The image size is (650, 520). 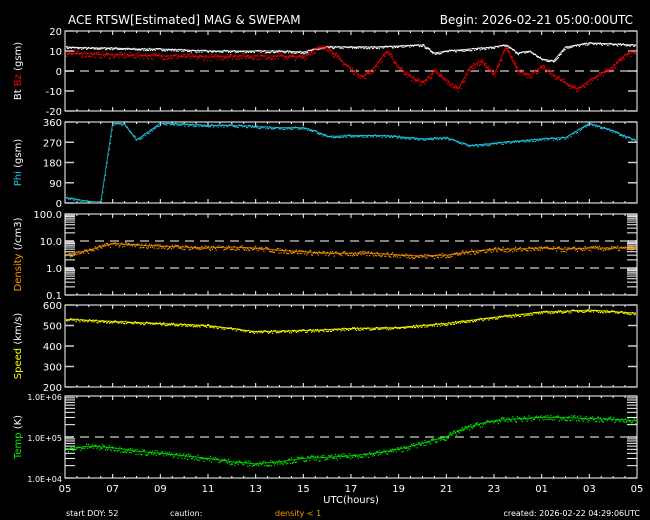 I want to click on y-tick-label: 1.0, so click(x=54, y=269).